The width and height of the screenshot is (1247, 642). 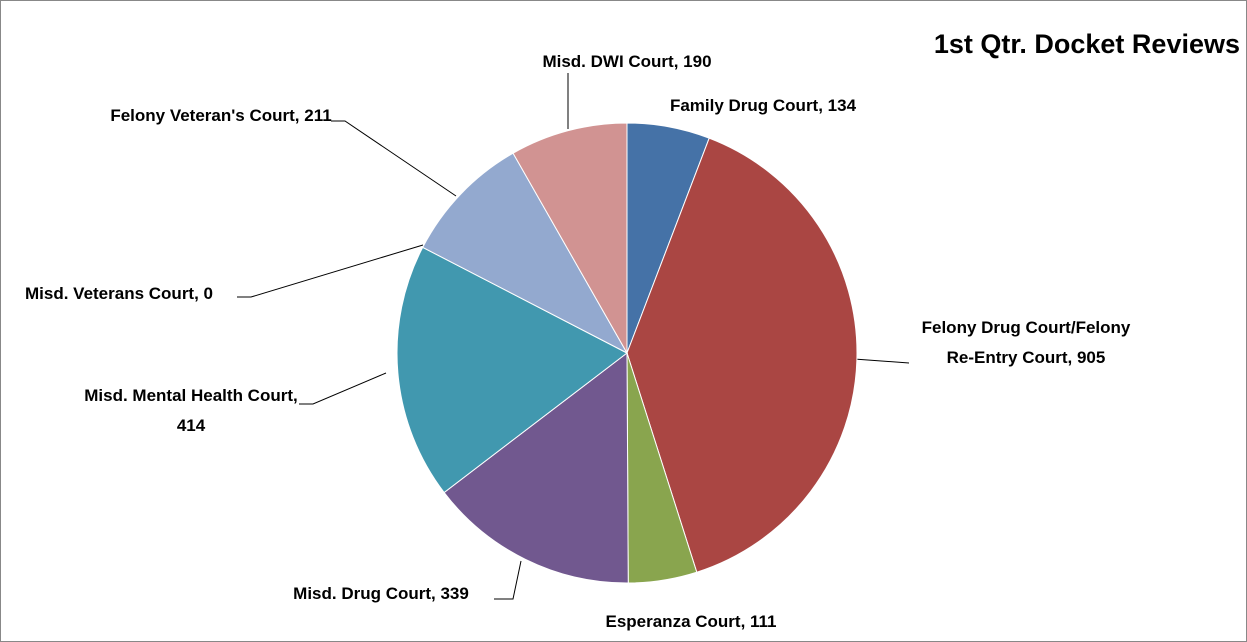 What do you see at coordinates (191, 410) in the screenshot?
I see `data-label: Misd. Mental Health Court, 414` at bounding box center [191, 410].